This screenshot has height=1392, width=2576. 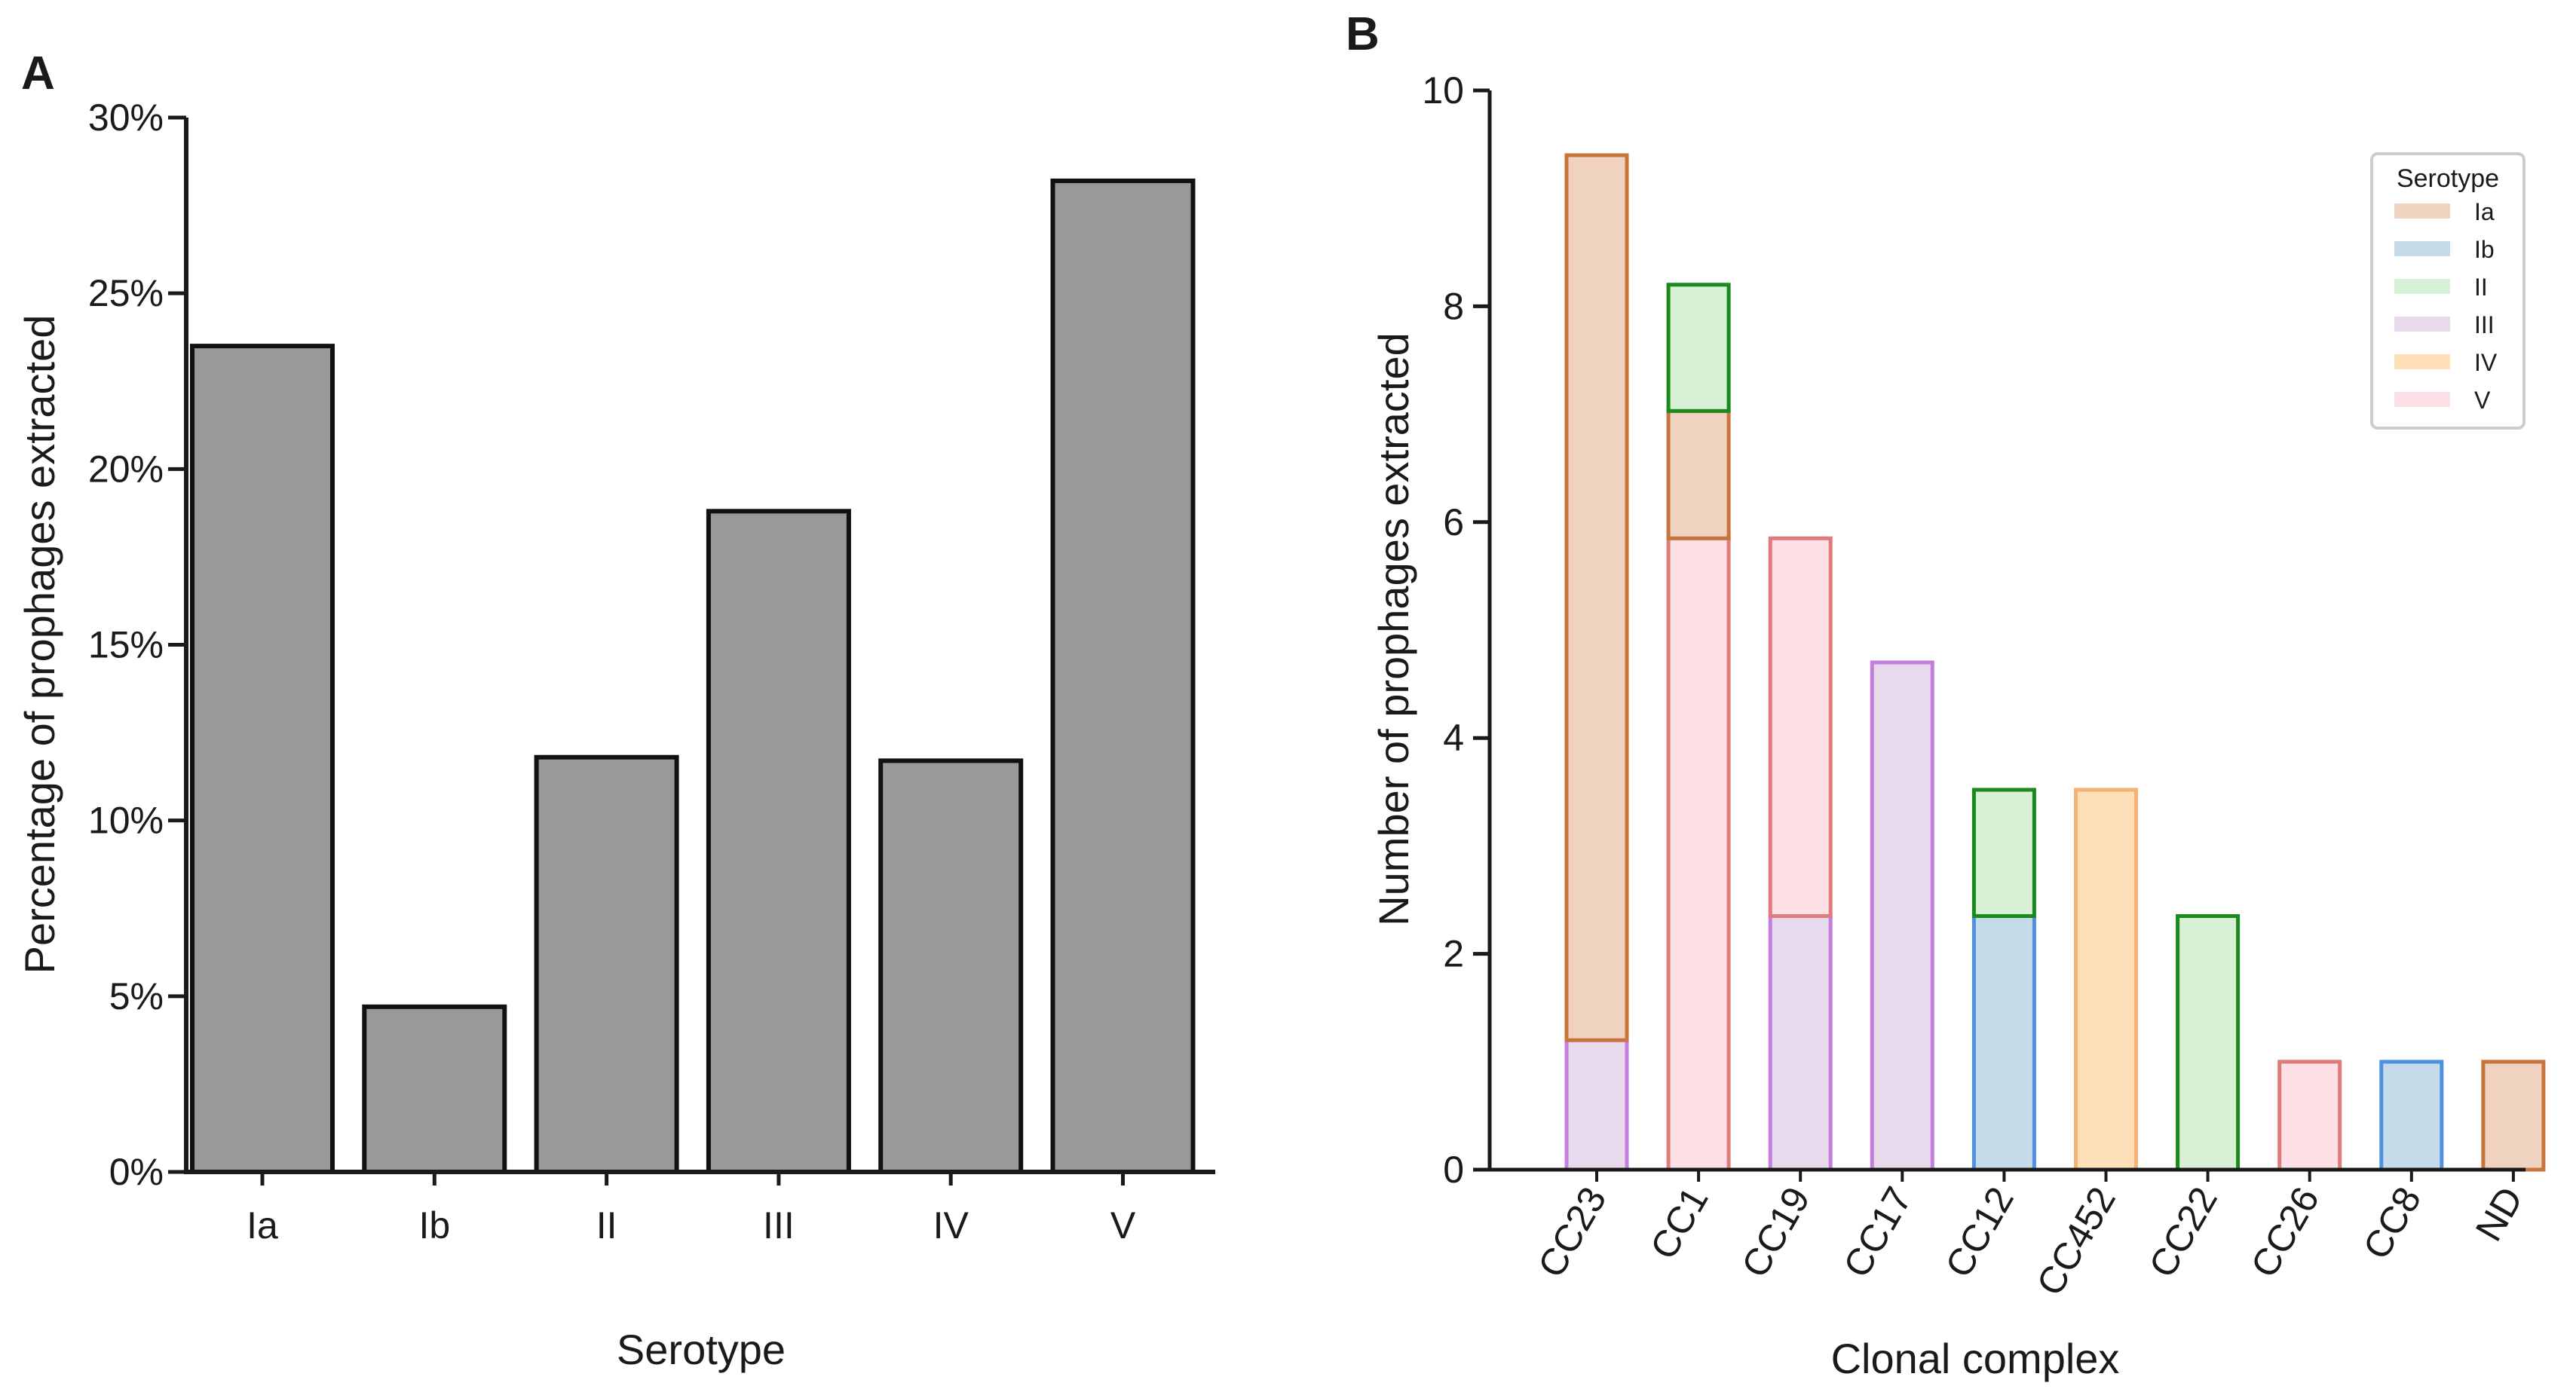 I want to click on bar-segment-CC17-III, so click(x=1902, y=916).